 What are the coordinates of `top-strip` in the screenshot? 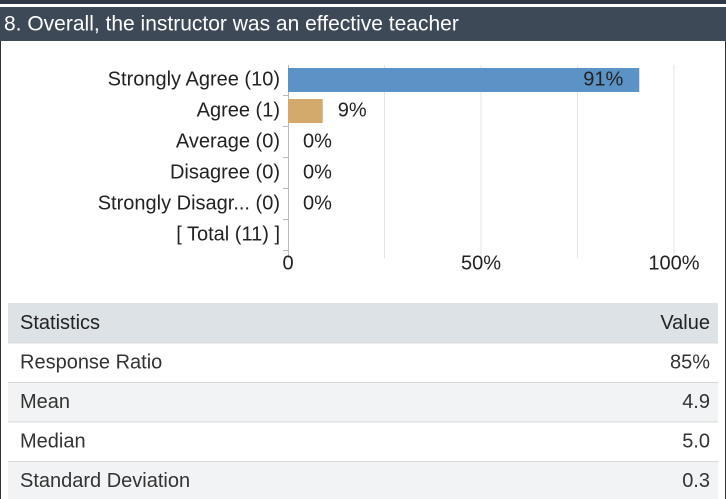 It's located at (363, 2).